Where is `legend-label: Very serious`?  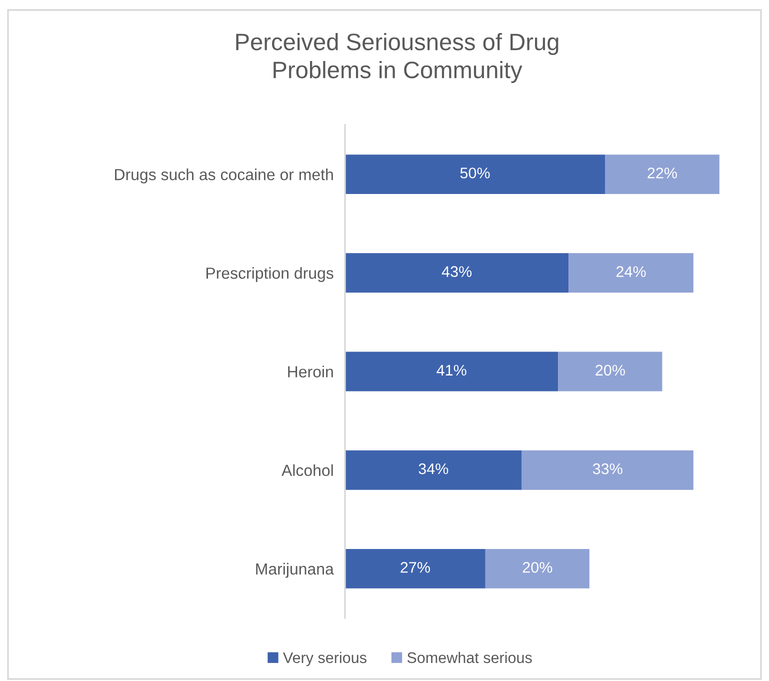 legend-label: Very serious is located at coordinates (324, 659).